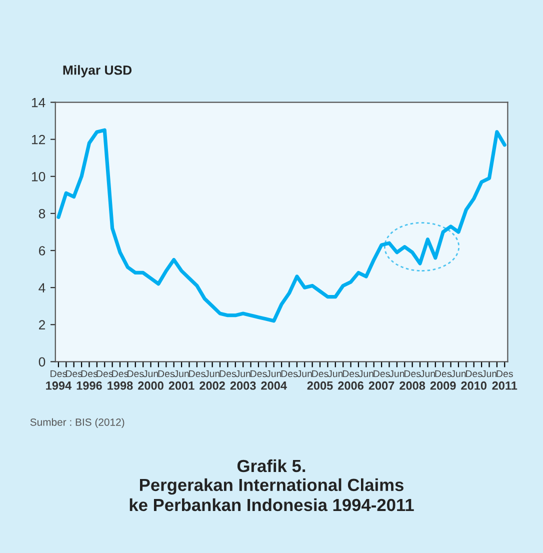 Image resolution: width=543 pixels, height=553 pixels. What do you see at coordinates (272, 495) in the screenshot?
I see `text: Pergerakan International Claims ke Perbankan Indonesia 1994-2011` at bounding box center [272, 495].